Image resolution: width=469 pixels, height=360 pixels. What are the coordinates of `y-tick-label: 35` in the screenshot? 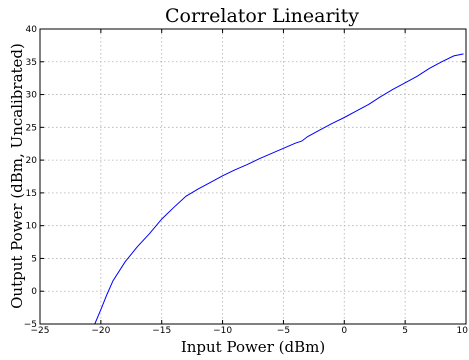 It's located at (31, 63).